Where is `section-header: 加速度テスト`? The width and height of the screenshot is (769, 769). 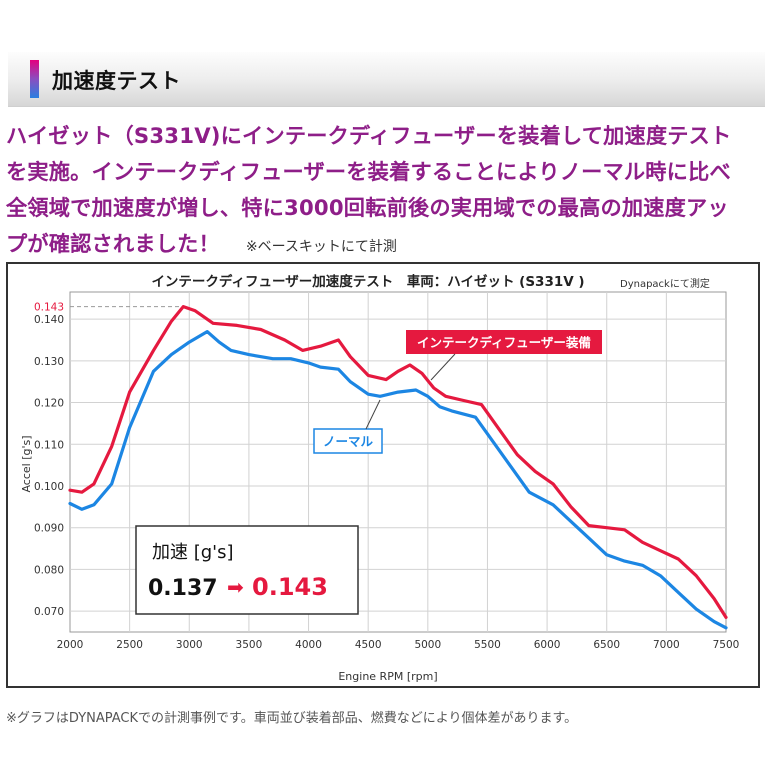 section-header: 加速度テスト is located at coordinates (386, 79).